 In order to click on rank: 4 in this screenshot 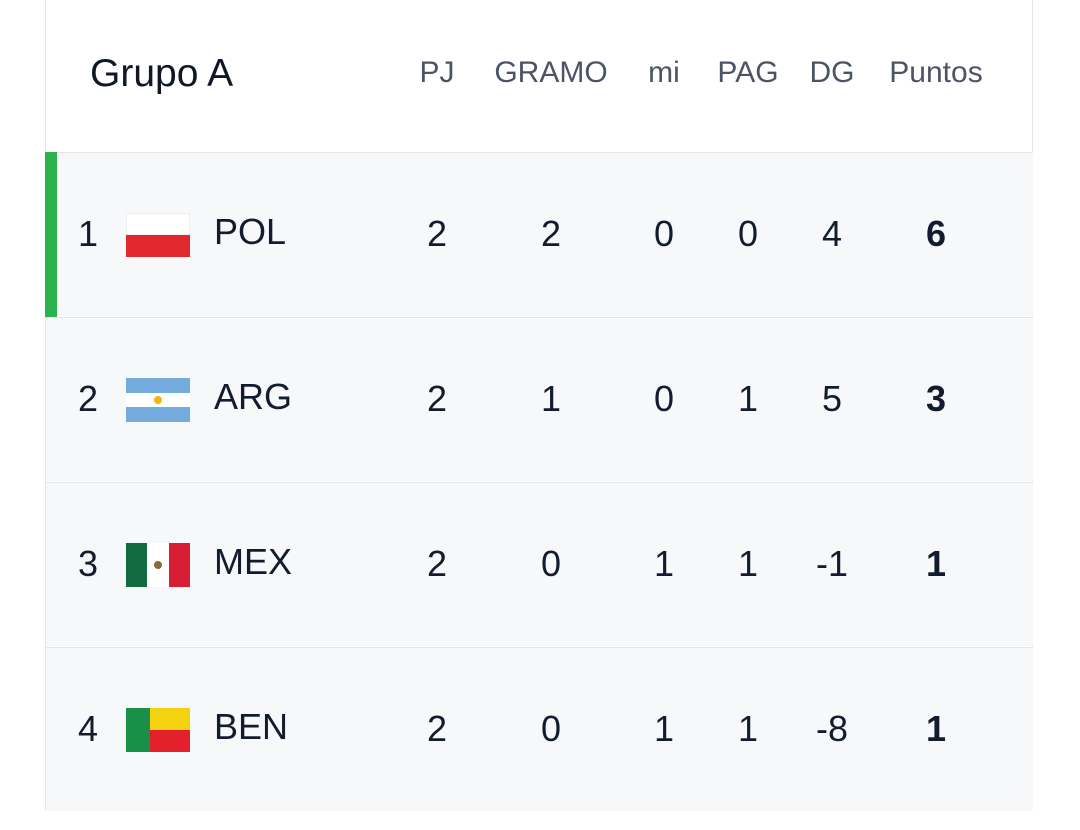, I will do `click(88, 728)`.